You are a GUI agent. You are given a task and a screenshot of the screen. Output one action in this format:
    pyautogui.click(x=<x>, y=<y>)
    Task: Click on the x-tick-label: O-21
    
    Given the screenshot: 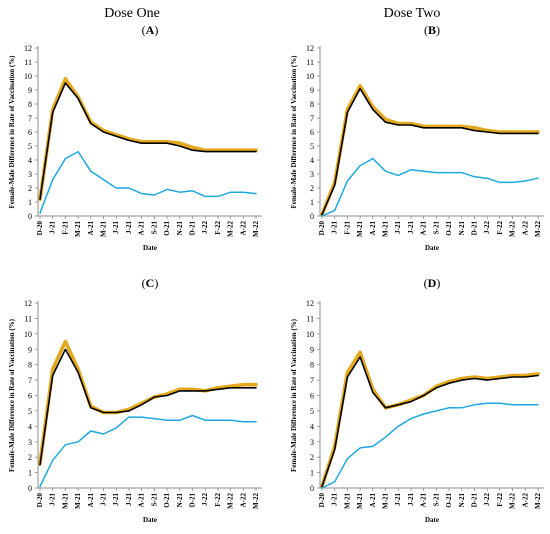 What is the action you would take?
    pyautogui.click(x=167, y=500)
    